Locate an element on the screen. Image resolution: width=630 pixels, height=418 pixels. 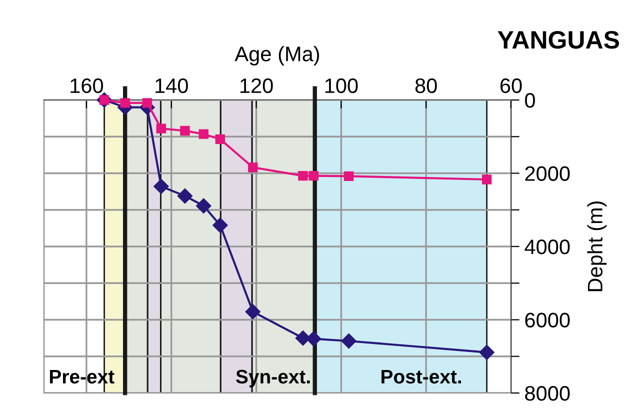
y-tick-label: 6000 is located at coordinates (547, 320).